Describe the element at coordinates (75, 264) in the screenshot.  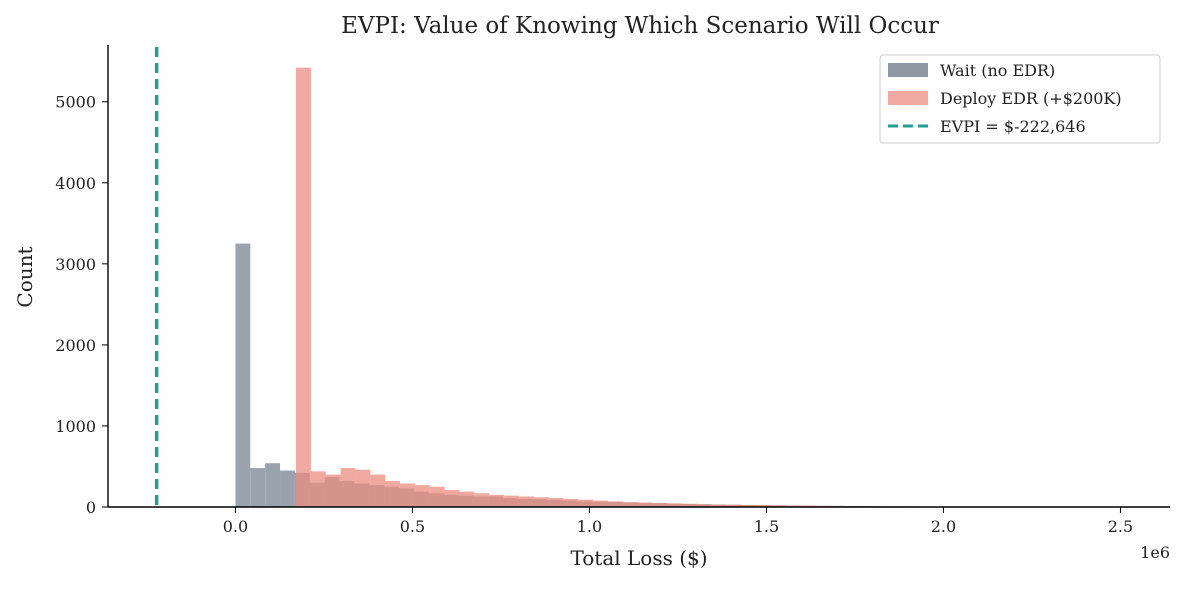
I see `y-tick-label: 3000` at that location.